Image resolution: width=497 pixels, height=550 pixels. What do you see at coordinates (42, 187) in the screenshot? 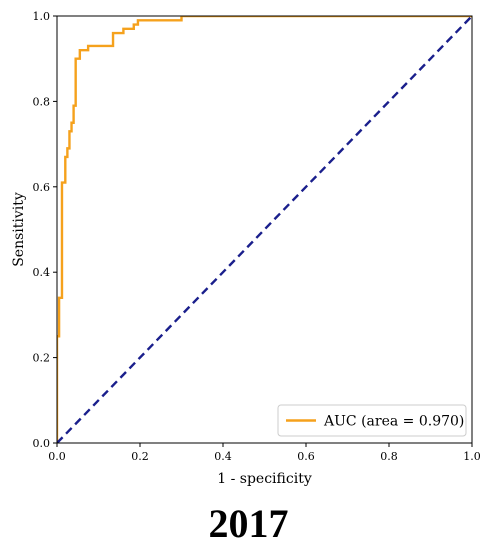
I see `y-tick-label: 0.6` at bounding box center [42, 187].